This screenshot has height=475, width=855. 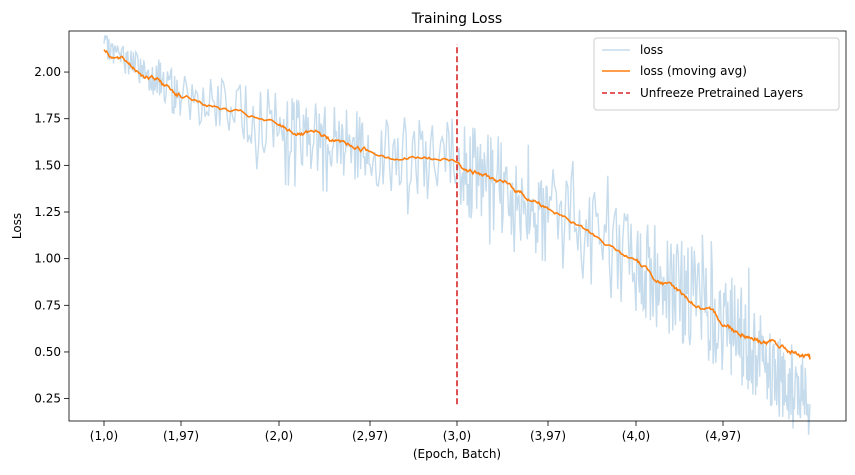 What do you see at coordinates (457, 436) in the screenshot?
I see `x-tick-label: (3,0)` at bounding box center [457, 436].